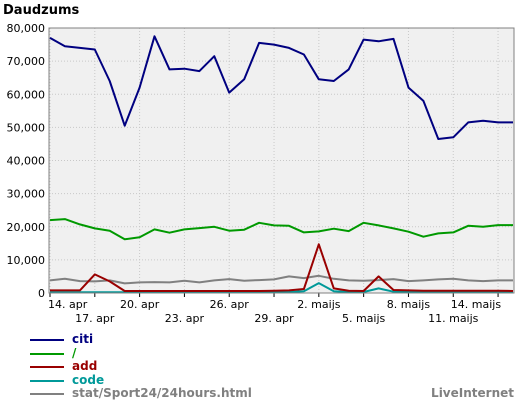  I want to click on series-line-code, so click(281, 288).